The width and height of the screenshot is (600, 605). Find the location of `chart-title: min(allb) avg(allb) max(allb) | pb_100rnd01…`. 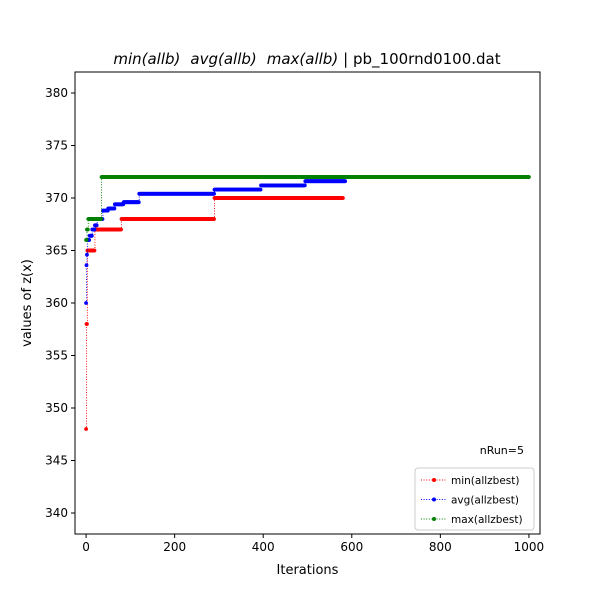

chart-title: min(allb) avg(allb) max(allb) | pb_100rnd01… is located at coordinates (306, 59).